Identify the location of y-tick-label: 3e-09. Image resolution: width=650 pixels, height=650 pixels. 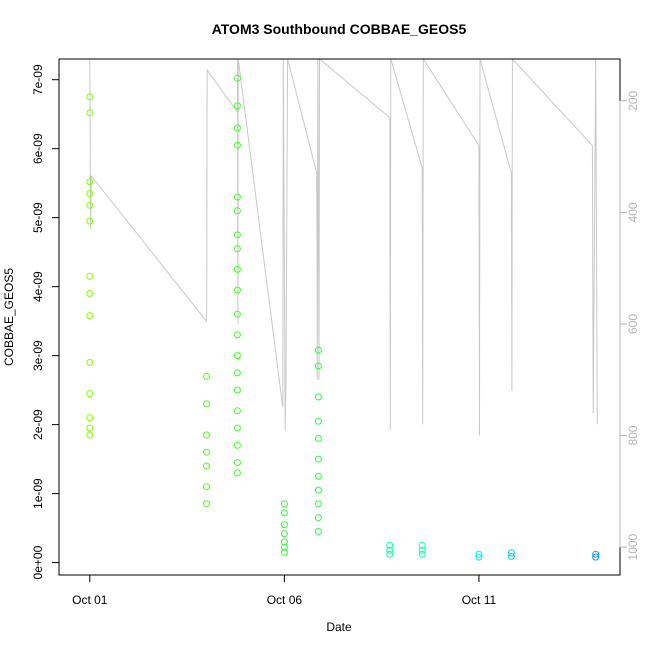
(38, 355).